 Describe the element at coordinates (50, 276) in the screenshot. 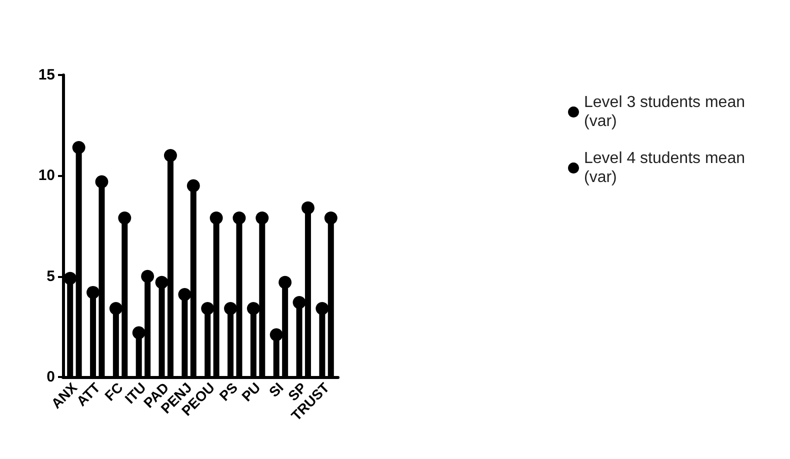

I see `y-tick-label: 5` at that location.